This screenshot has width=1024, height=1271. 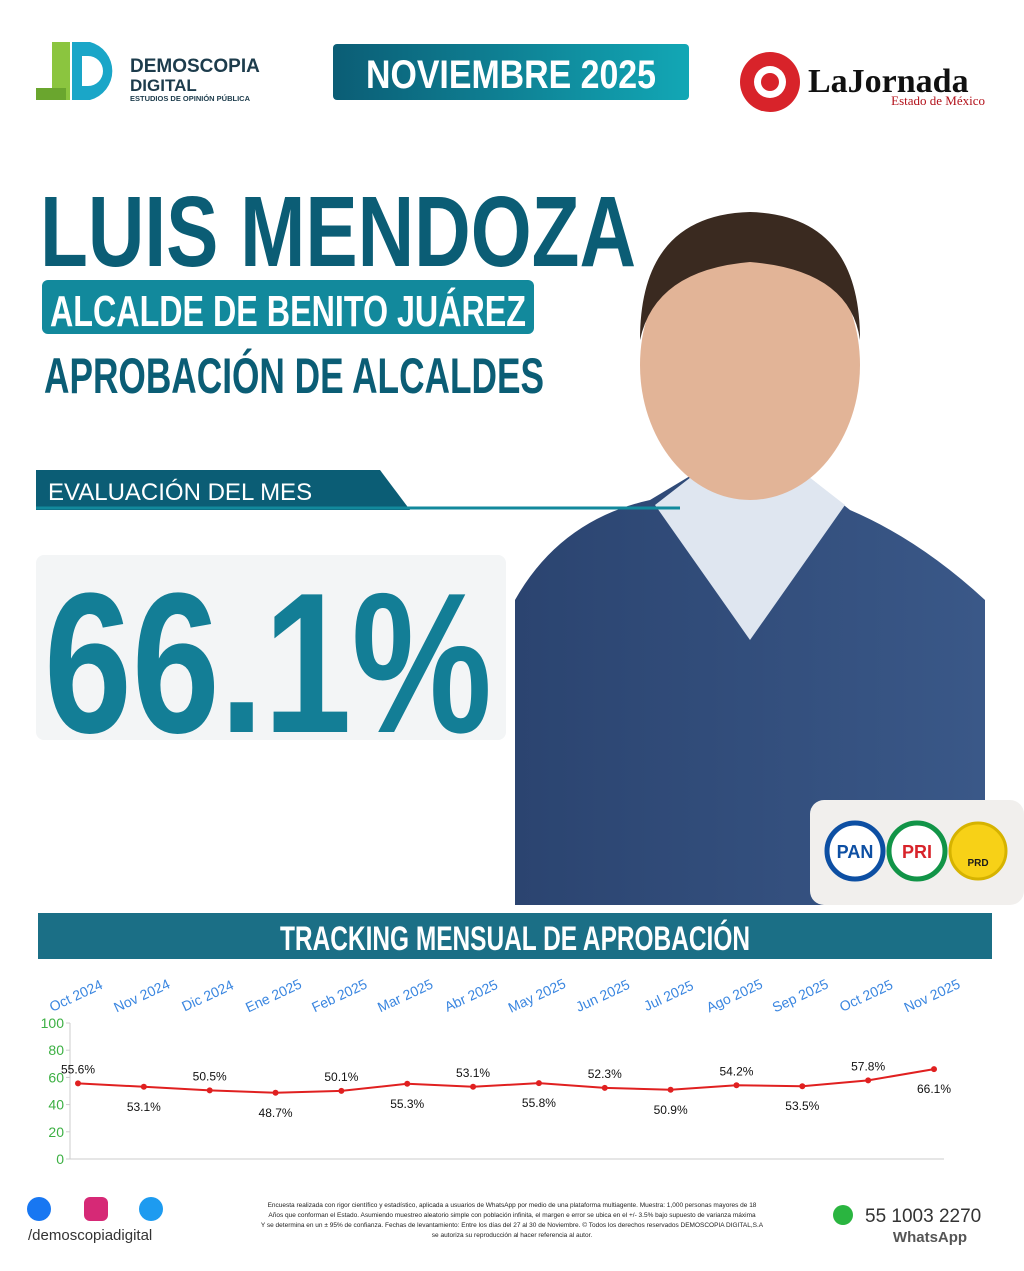 I want to click on value-label: 55.3%, so click(x=407, y=1104).